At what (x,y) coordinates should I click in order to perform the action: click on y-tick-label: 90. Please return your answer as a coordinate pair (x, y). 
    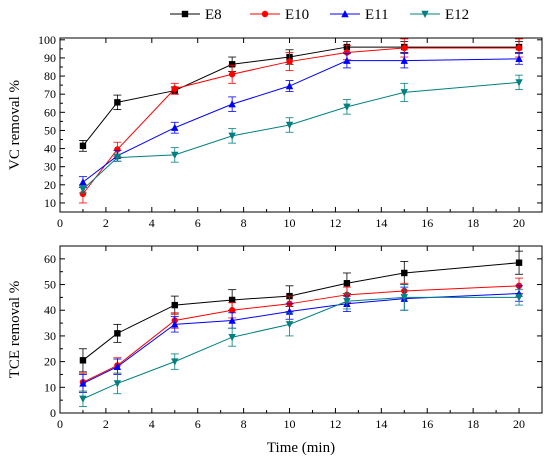
    Looking at the image, I should click on (50, 58).